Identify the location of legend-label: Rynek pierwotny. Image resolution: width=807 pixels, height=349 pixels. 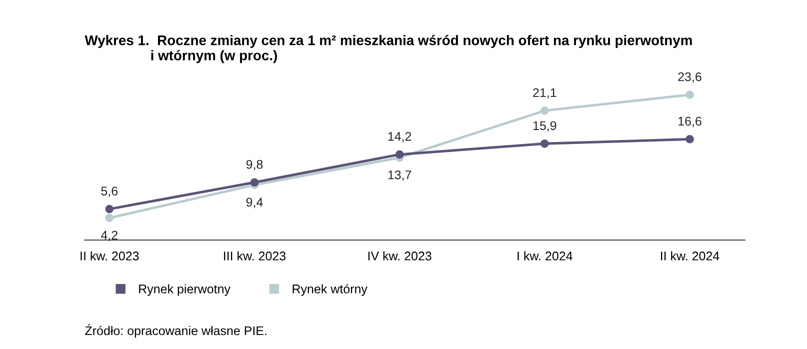
(184, 290).